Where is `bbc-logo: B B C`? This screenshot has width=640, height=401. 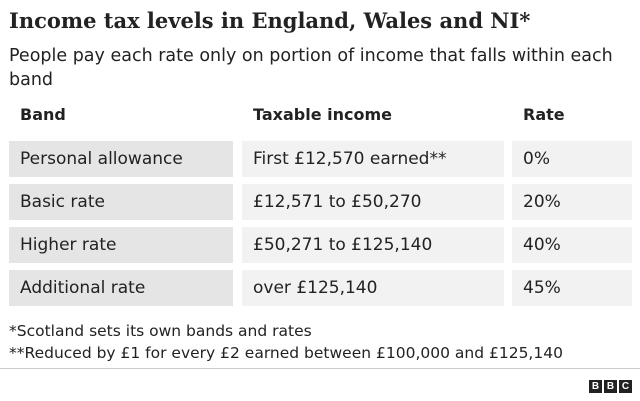
bbc-logo: B B C is located at coordinates (610, 386).